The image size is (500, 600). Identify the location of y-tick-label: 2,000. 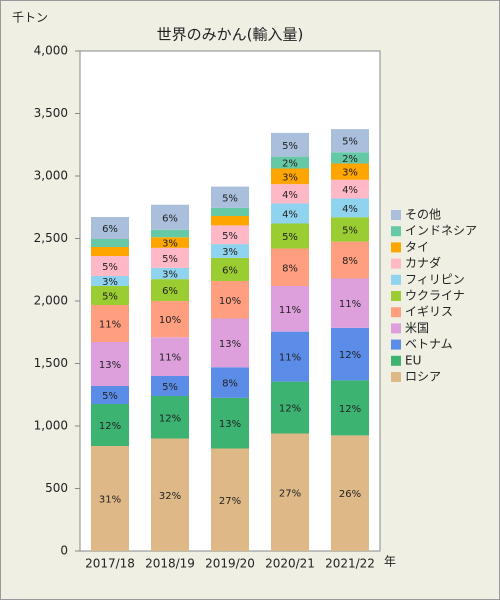
(51, 301).